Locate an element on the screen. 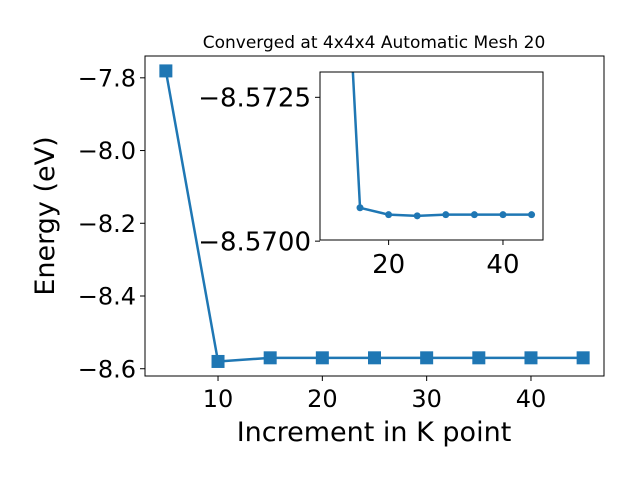  inset-plot-area is located at coordinates (443, 146).